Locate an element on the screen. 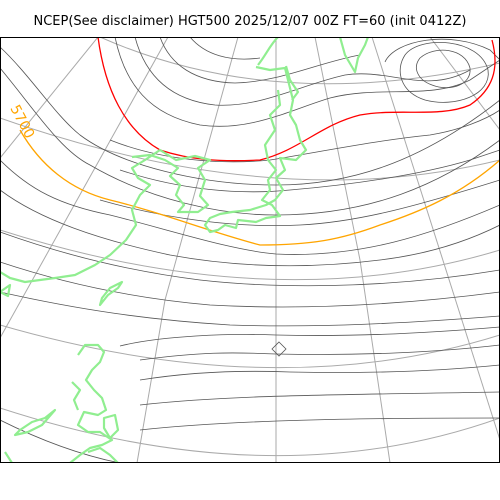 The height and width of the screenshot is (500, 500). coastline-uk-west is located at coordinates (76, 396).